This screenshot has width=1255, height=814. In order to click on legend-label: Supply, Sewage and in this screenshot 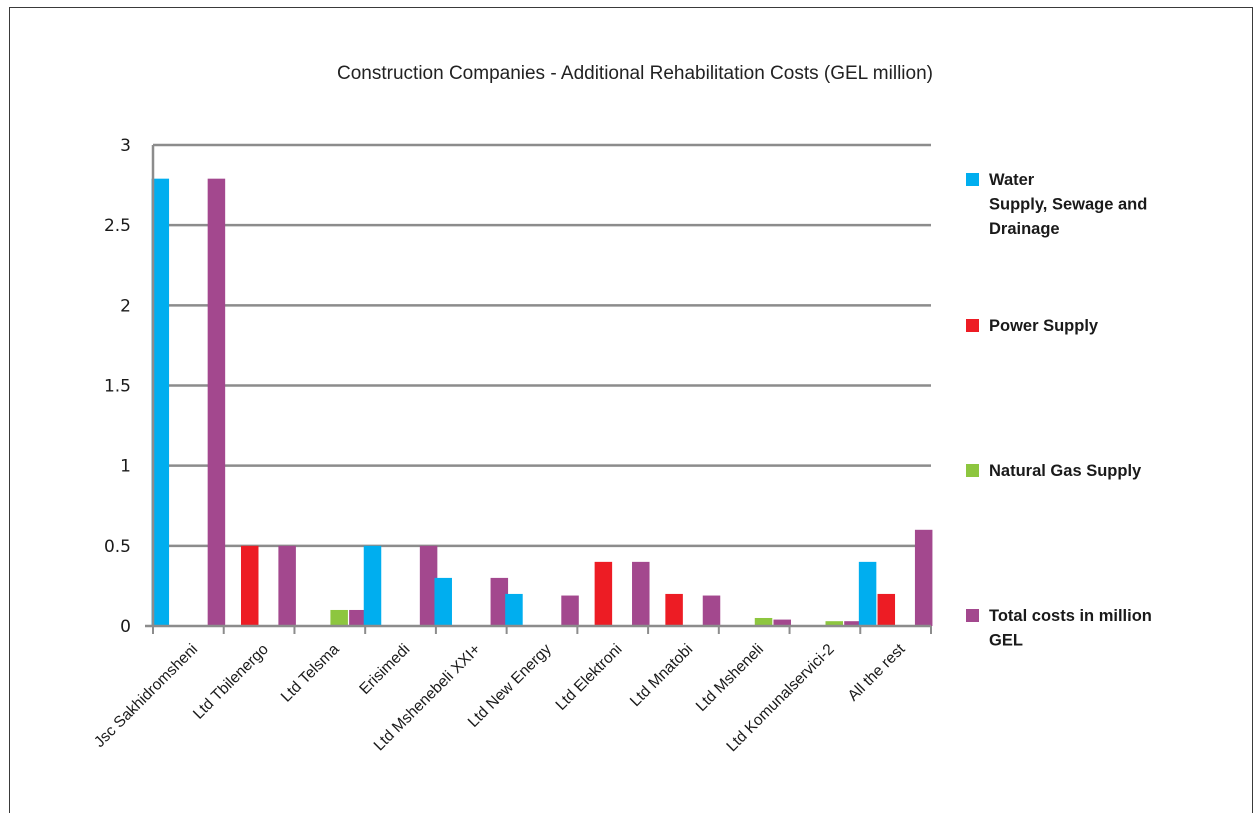, I will do `click(1068, 205)`.